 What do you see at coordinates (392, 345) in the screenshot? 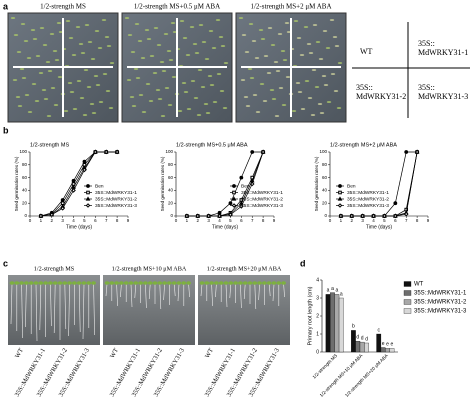
I see `significance-letter: e` at bounding box center [392, 345].